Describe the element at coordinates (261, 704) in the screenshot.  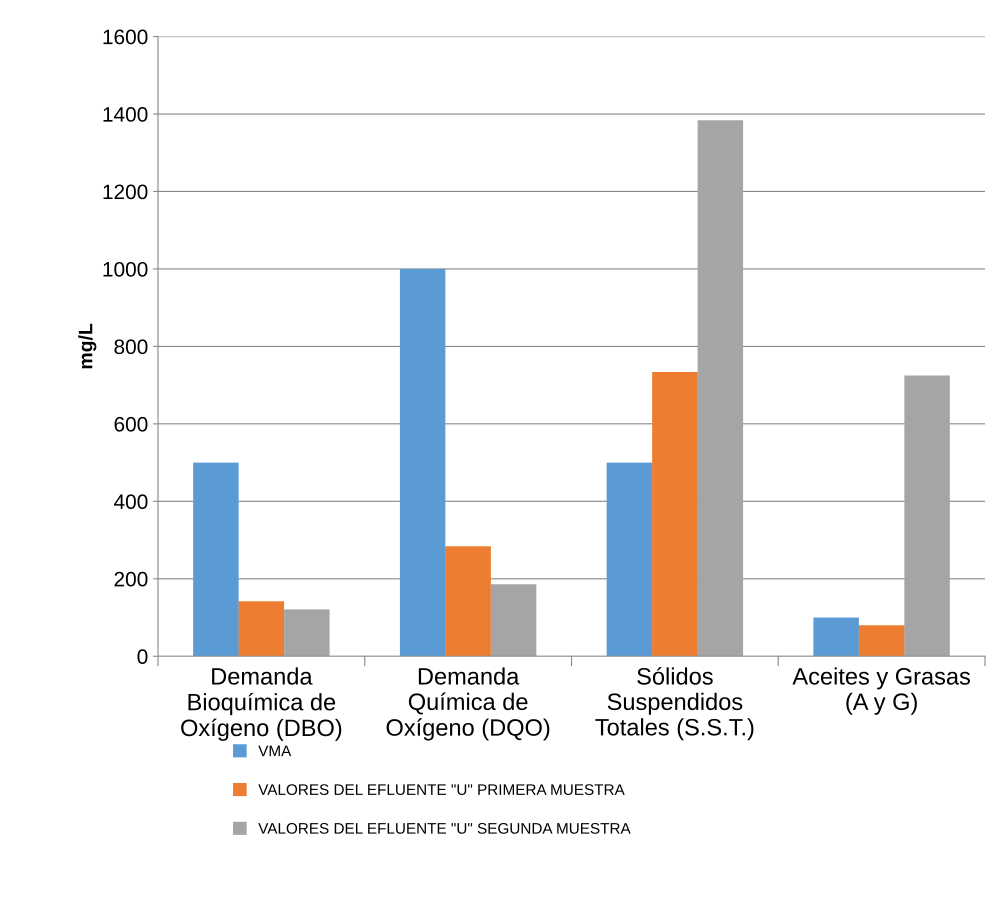
I see `x-tick-label: Demanda Bioquímica de Oxígeno (DBO)` at that location.